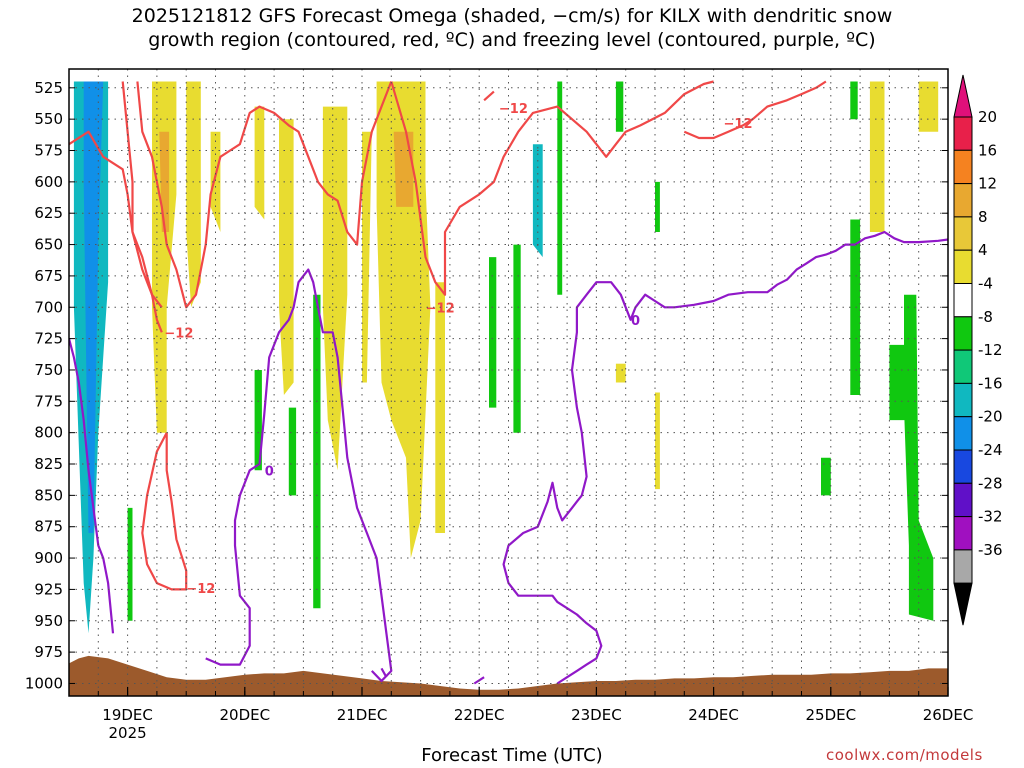  I want to click on colorbar-top-arrow, so click(963, 96).